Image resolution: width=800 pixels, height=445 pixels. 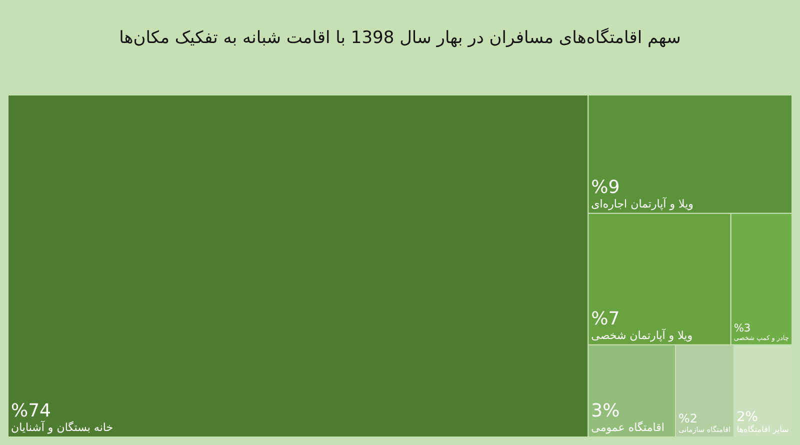 What do you see at coordinates (605, 319) in the screenshot?
I see `data-label: %7` at bounding box center [605, 319].